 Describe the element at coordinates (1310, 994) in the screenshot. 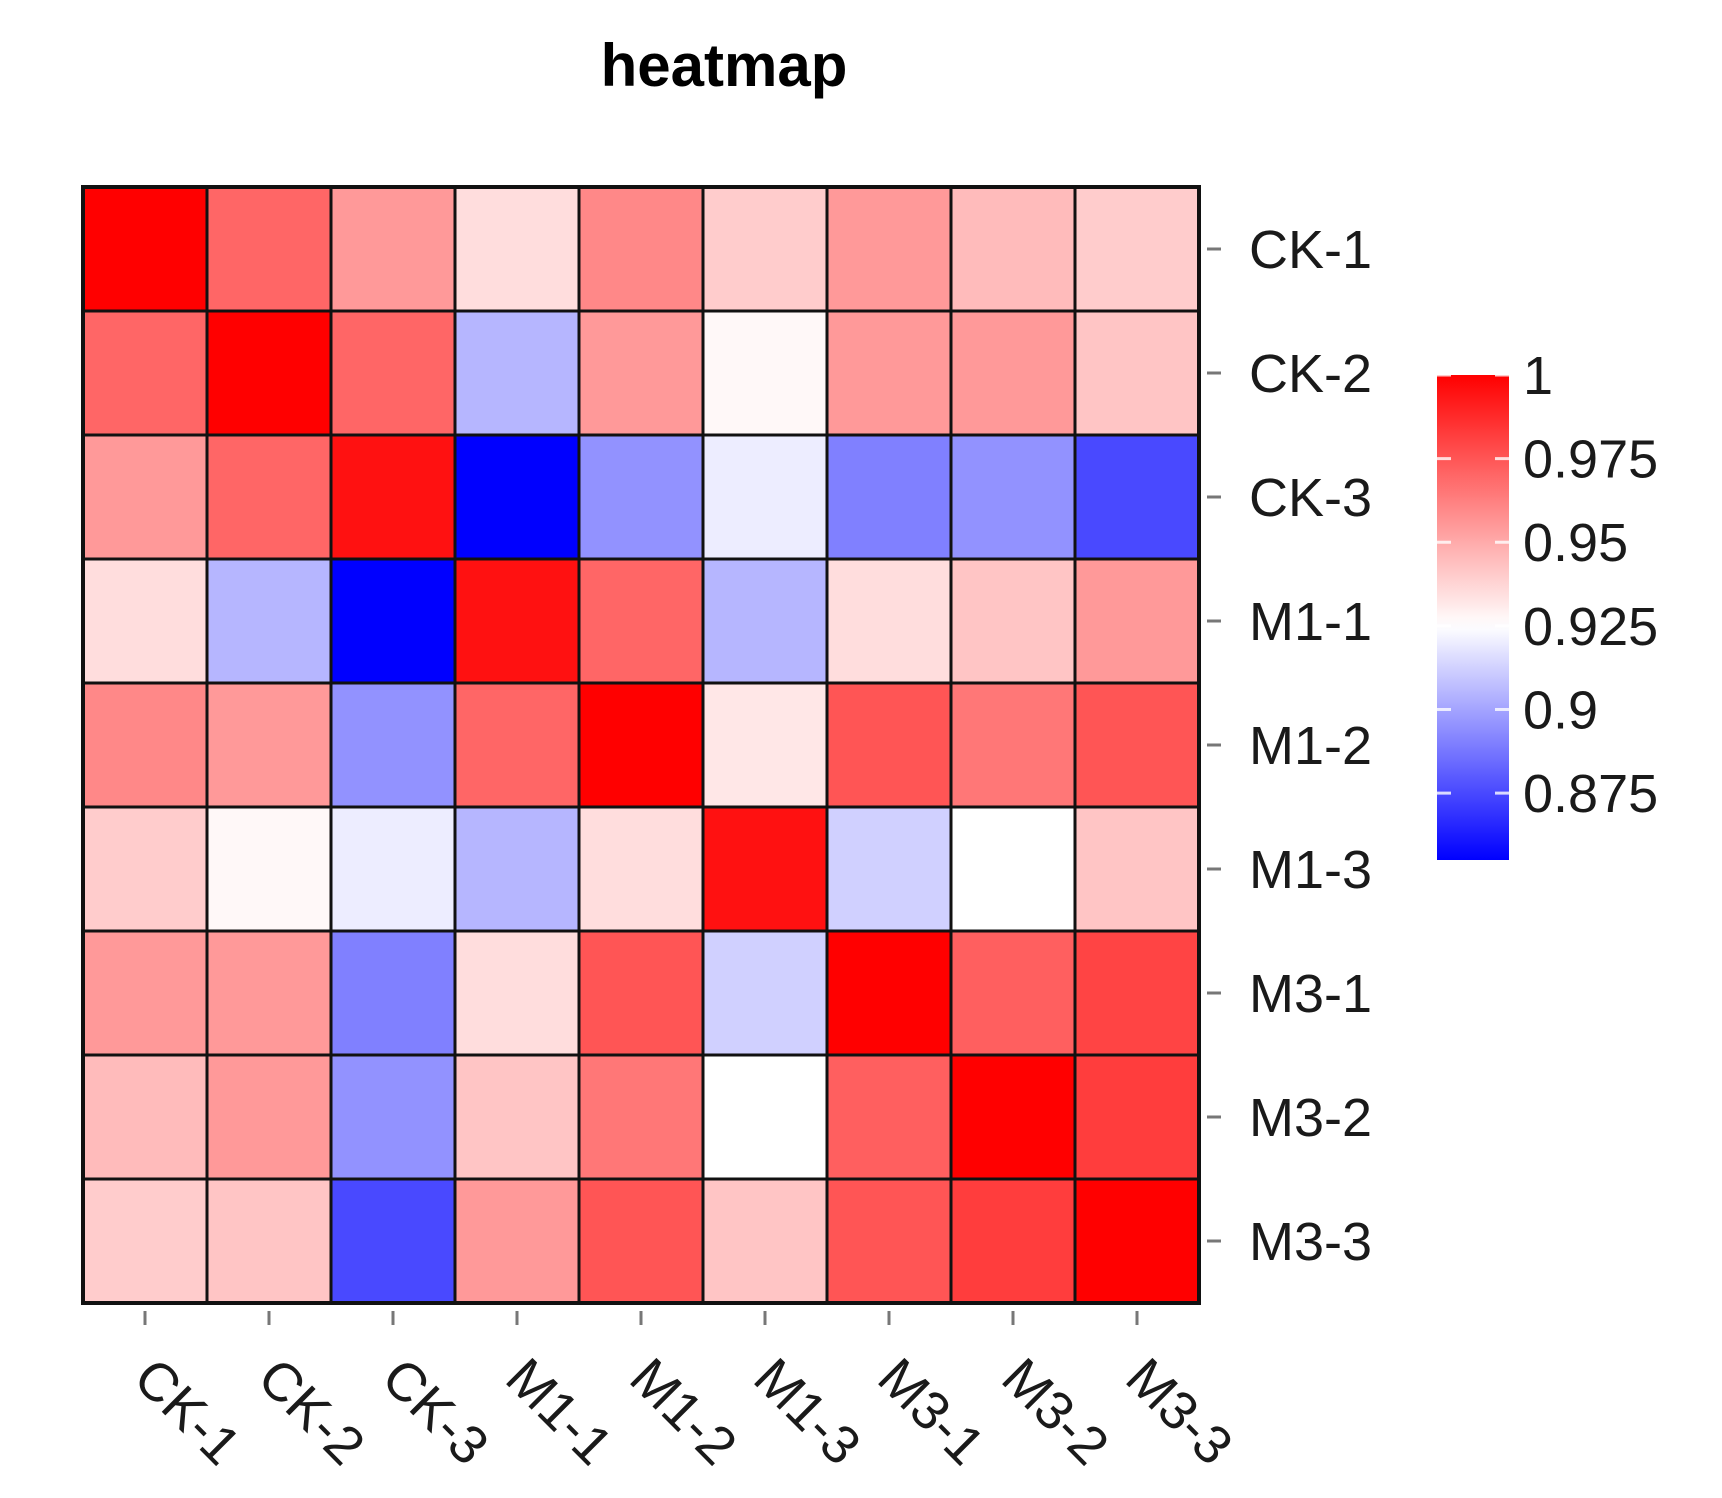

I see `row-label: M3-1` at that location.